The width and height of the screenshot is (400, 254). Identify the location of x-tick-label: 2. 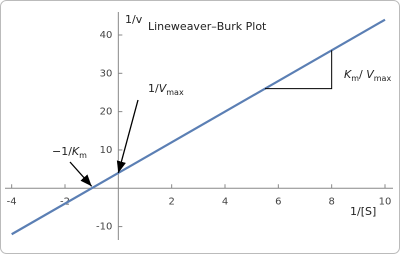
(171, 201).